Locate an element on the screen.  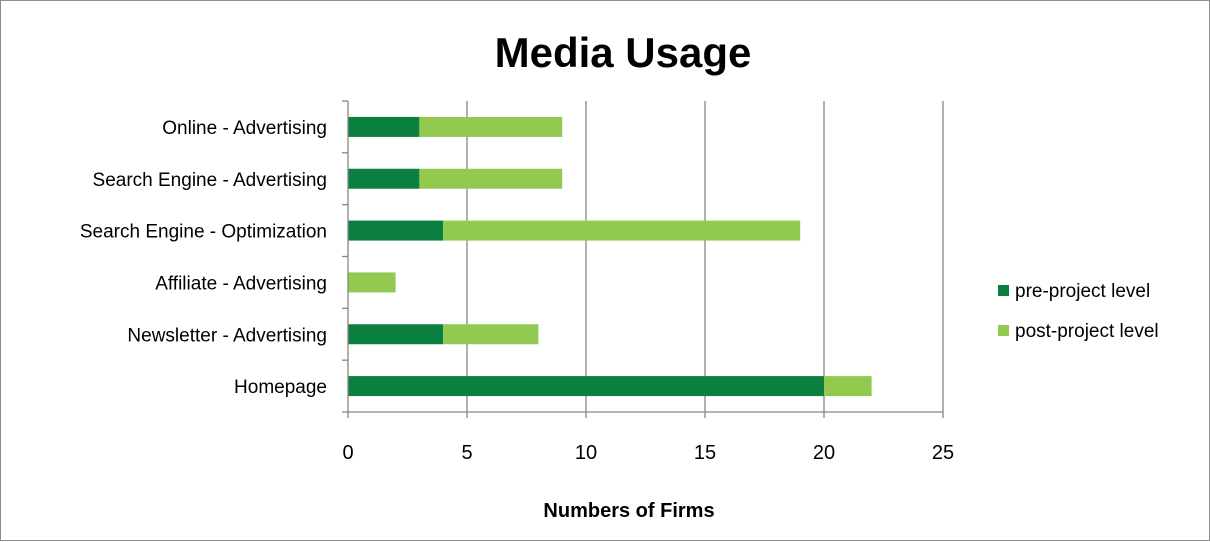
x-axis-title: Numbers of Firms is located at coordinates (628, 511).